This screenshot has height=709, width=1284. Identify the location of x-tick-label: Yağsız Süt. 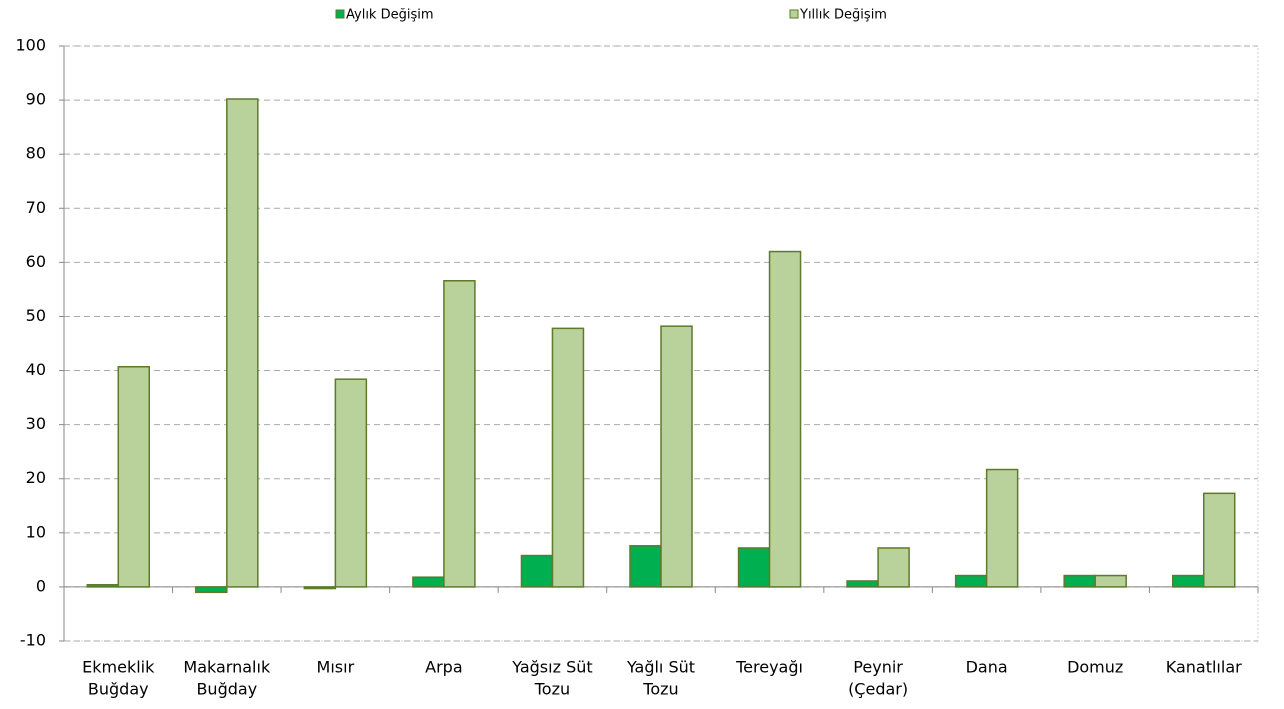
(551, 667).